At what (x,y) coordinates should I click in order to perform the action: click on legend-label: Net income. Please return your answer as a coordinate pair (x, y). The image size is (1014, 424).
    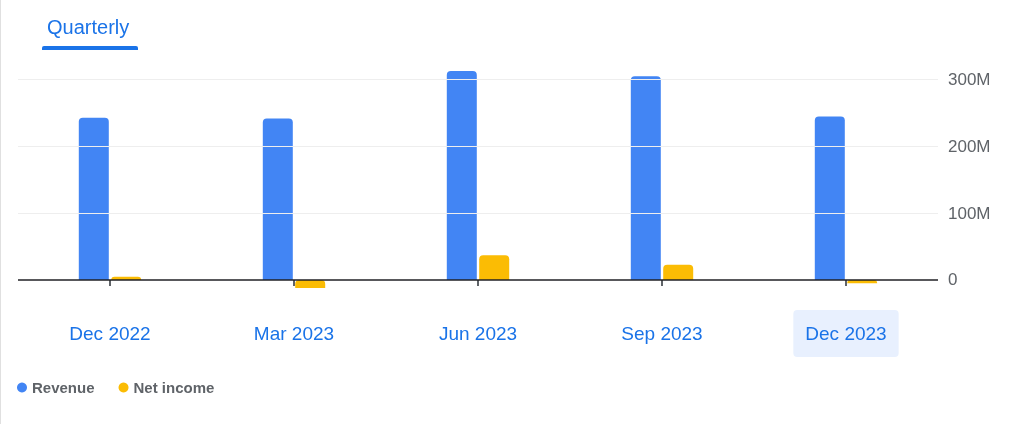
    Looking at the image, I should click on (174, 387).